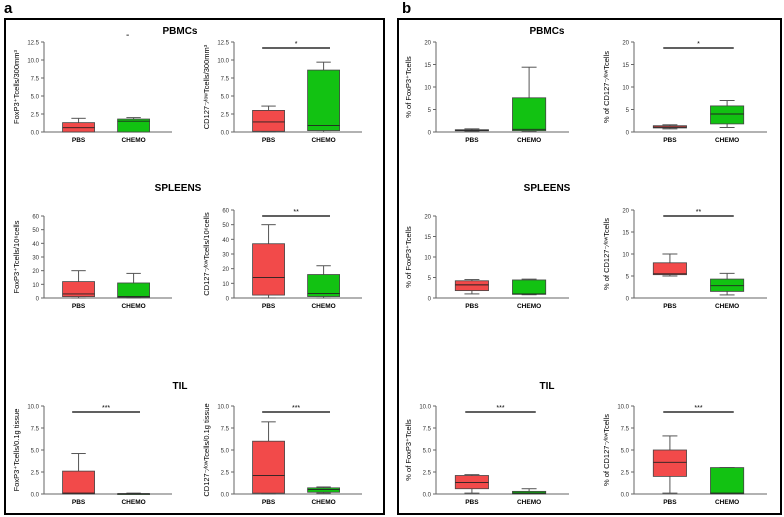  I want to click on panel-b-section-spleens: SPLEENS, so click(547, 188).